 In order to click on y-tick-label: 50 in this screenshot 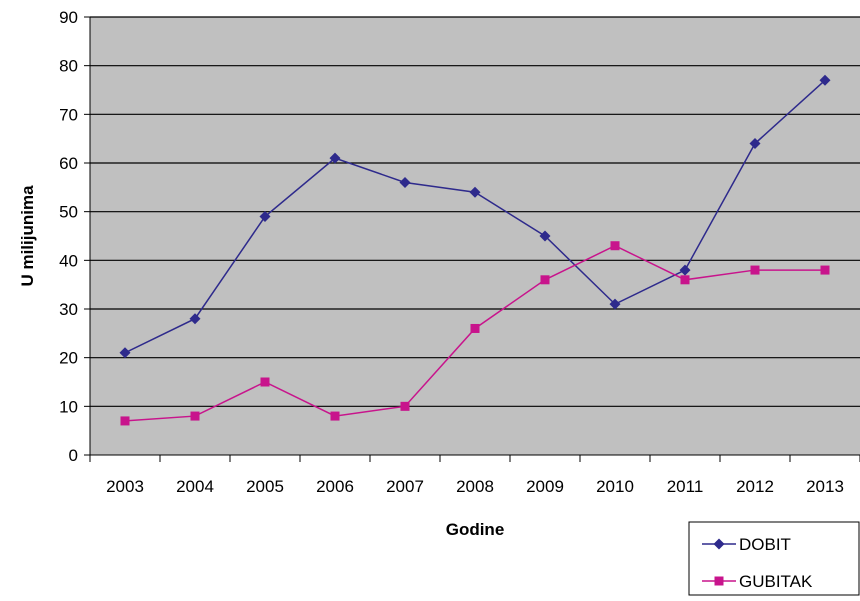, I will do `click(68, 212)`.